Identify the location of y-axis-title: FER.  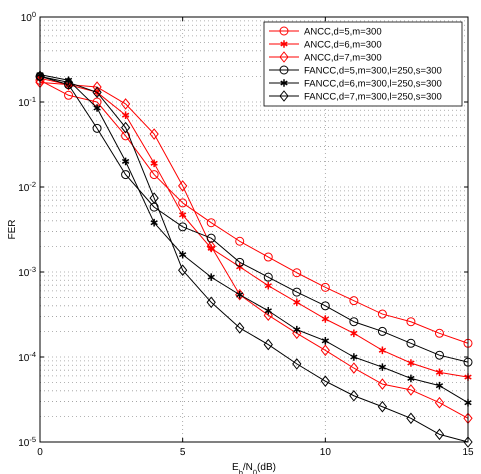
(12, 230).